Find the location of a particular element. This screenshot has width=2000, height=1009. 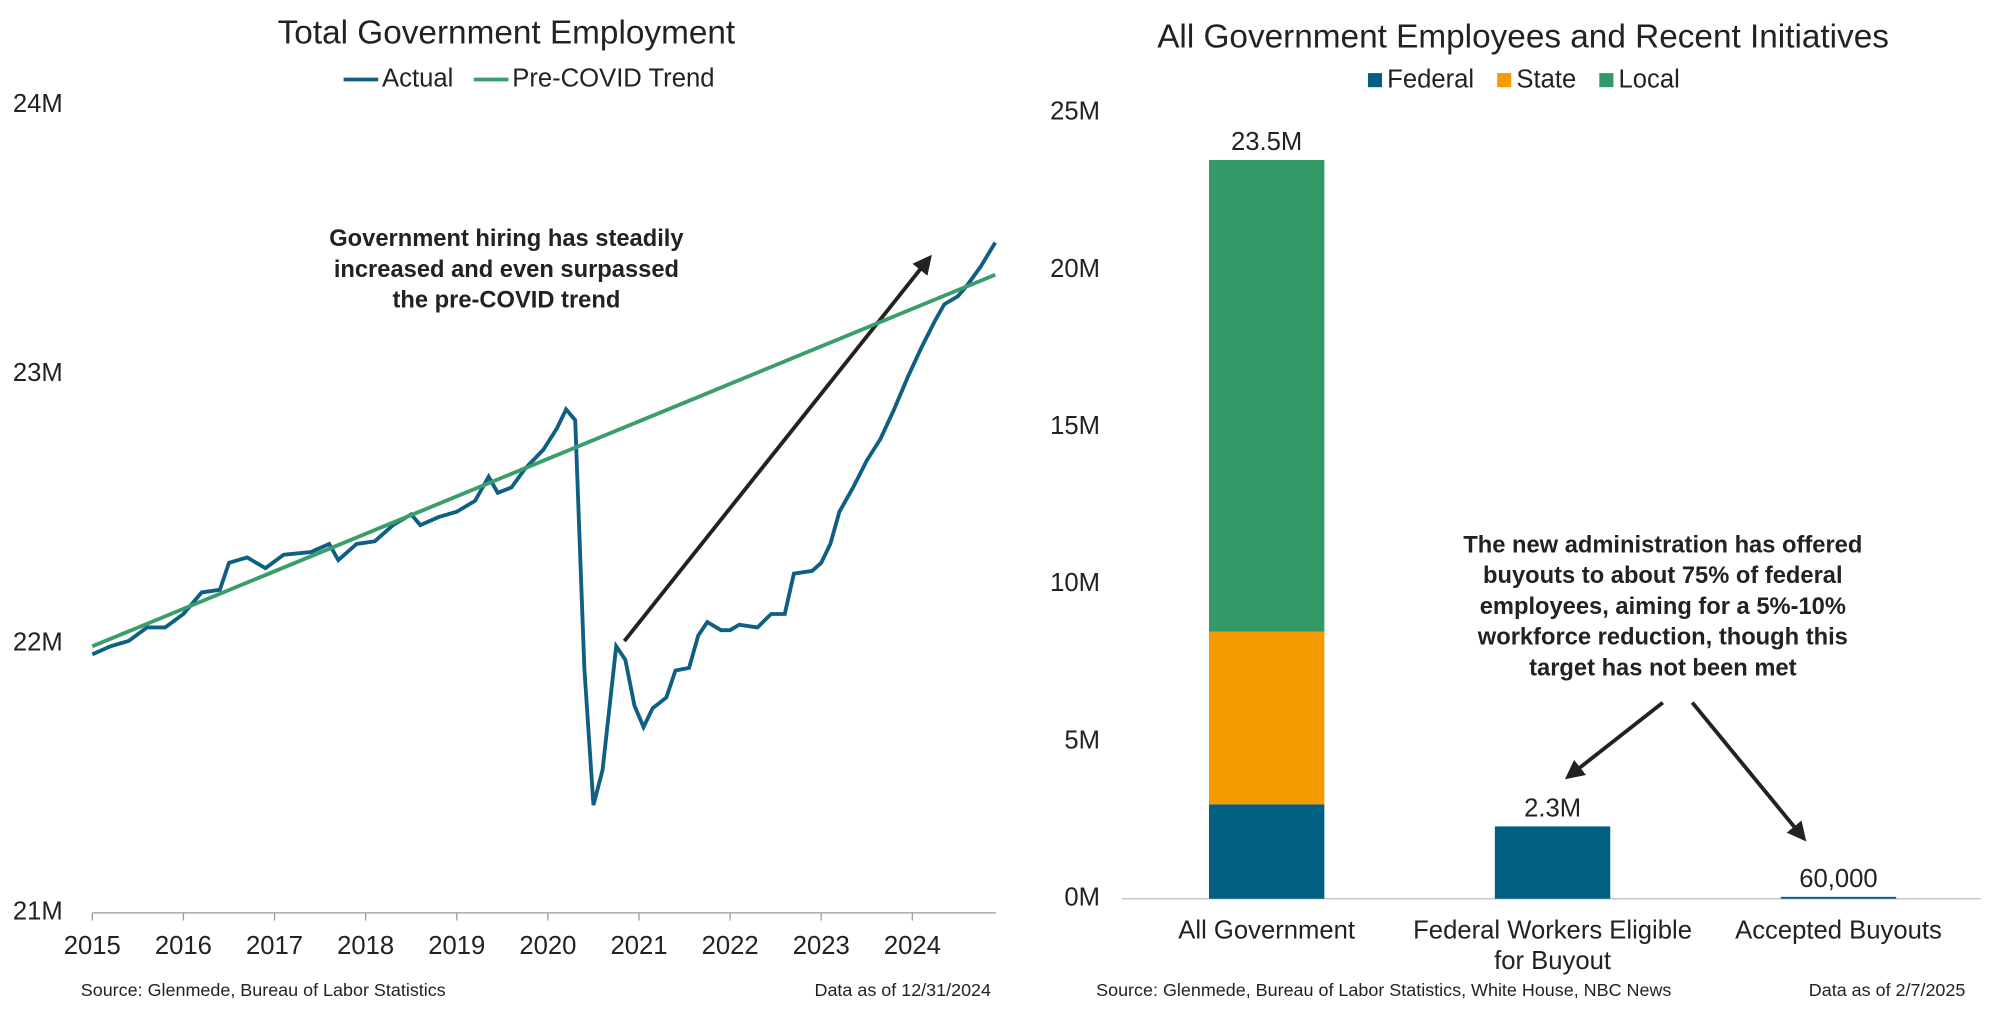

category-label: All Government is located at coordinates (1267, 930).